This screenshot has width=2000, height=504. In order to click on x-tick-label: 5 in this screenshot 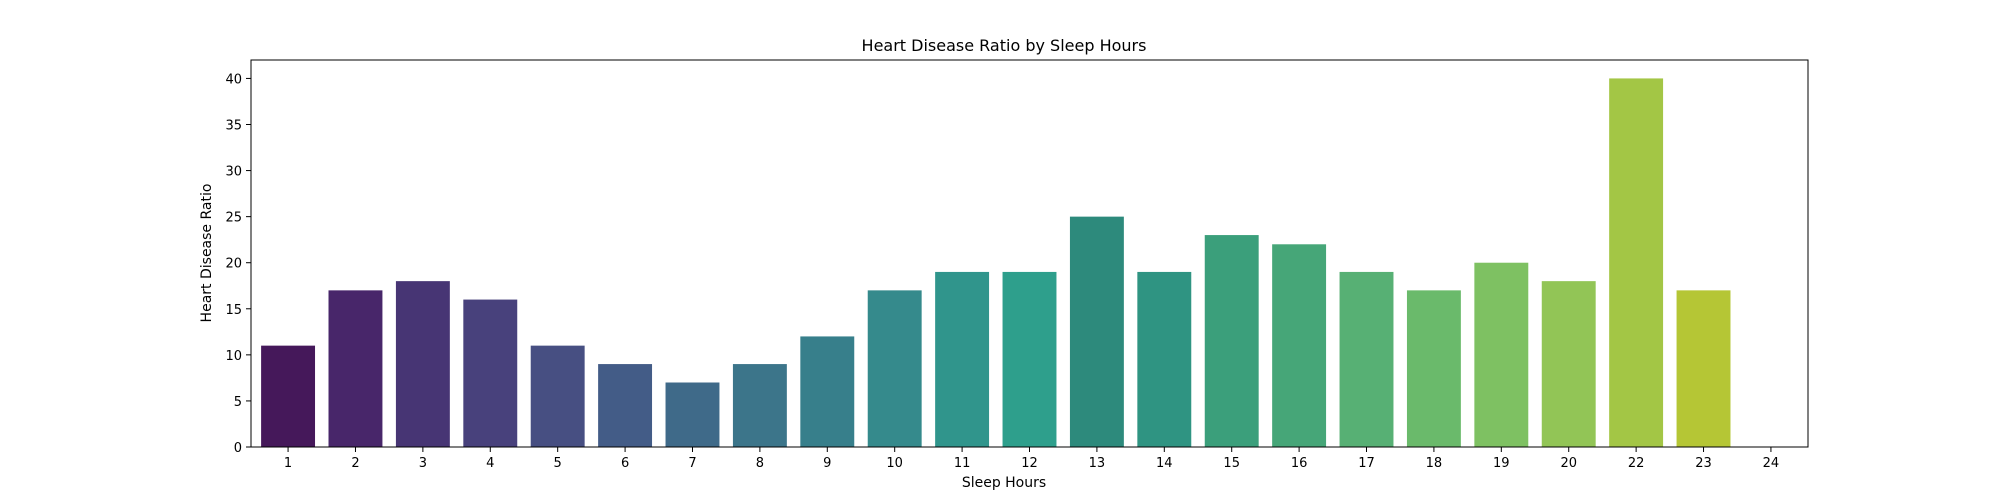, I will do `click(558, 463)`.